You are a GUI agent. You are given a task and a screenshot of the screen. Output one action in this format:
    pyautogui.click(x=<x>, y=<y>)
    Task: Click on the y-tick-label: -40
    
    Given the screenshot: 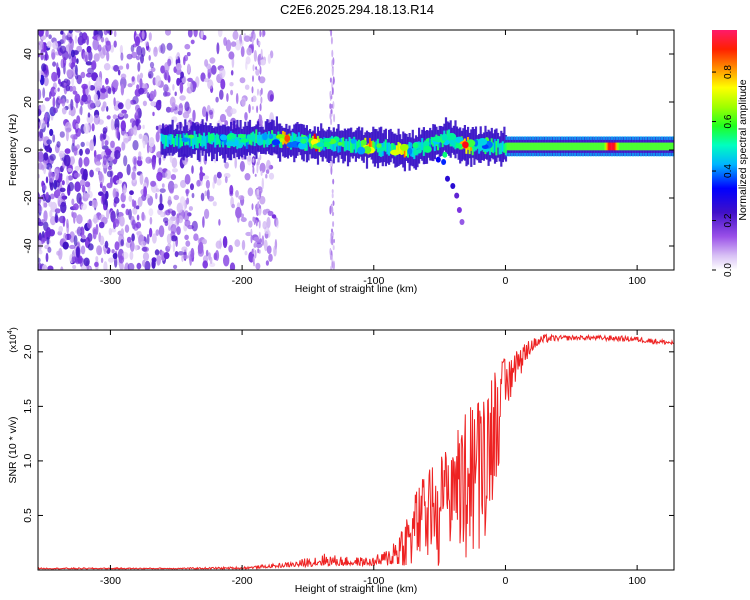 What is the action you would take?
    pyautogui.click(x=28, y=245)
    